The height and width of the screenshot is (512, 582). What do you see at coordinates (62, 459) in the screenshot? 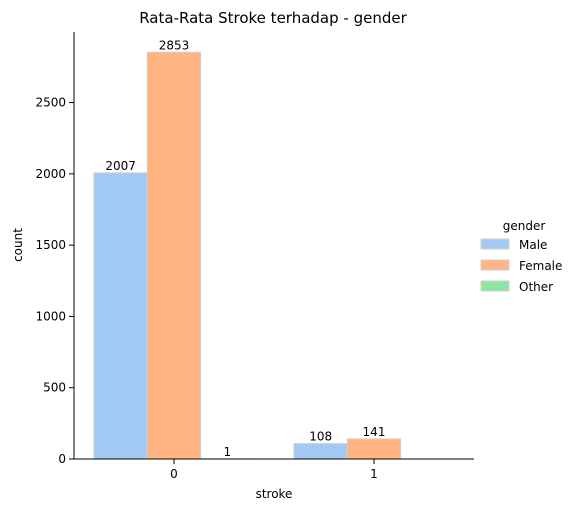
I see `y-tick-label: 0` at bounding box center [62, 459].